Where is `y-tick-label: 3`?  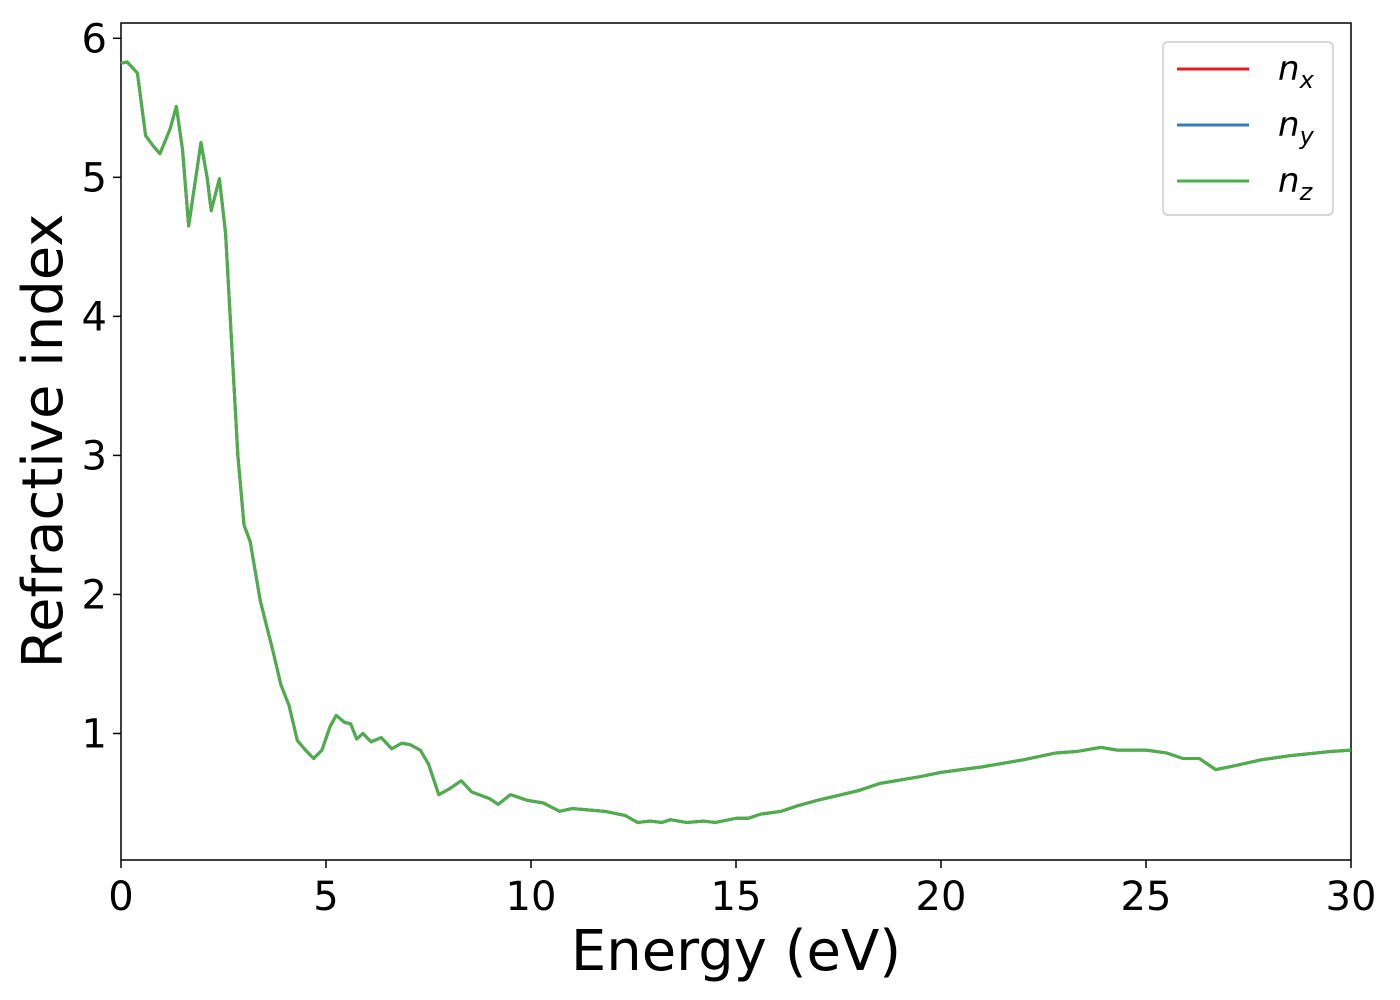 y-tick-label: 3 is located at coordinates (94, 456).